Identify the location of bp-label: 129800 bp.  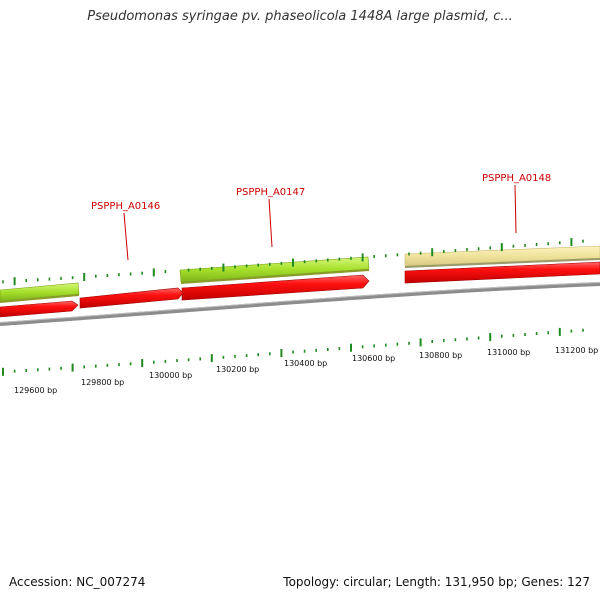
(102, 382).